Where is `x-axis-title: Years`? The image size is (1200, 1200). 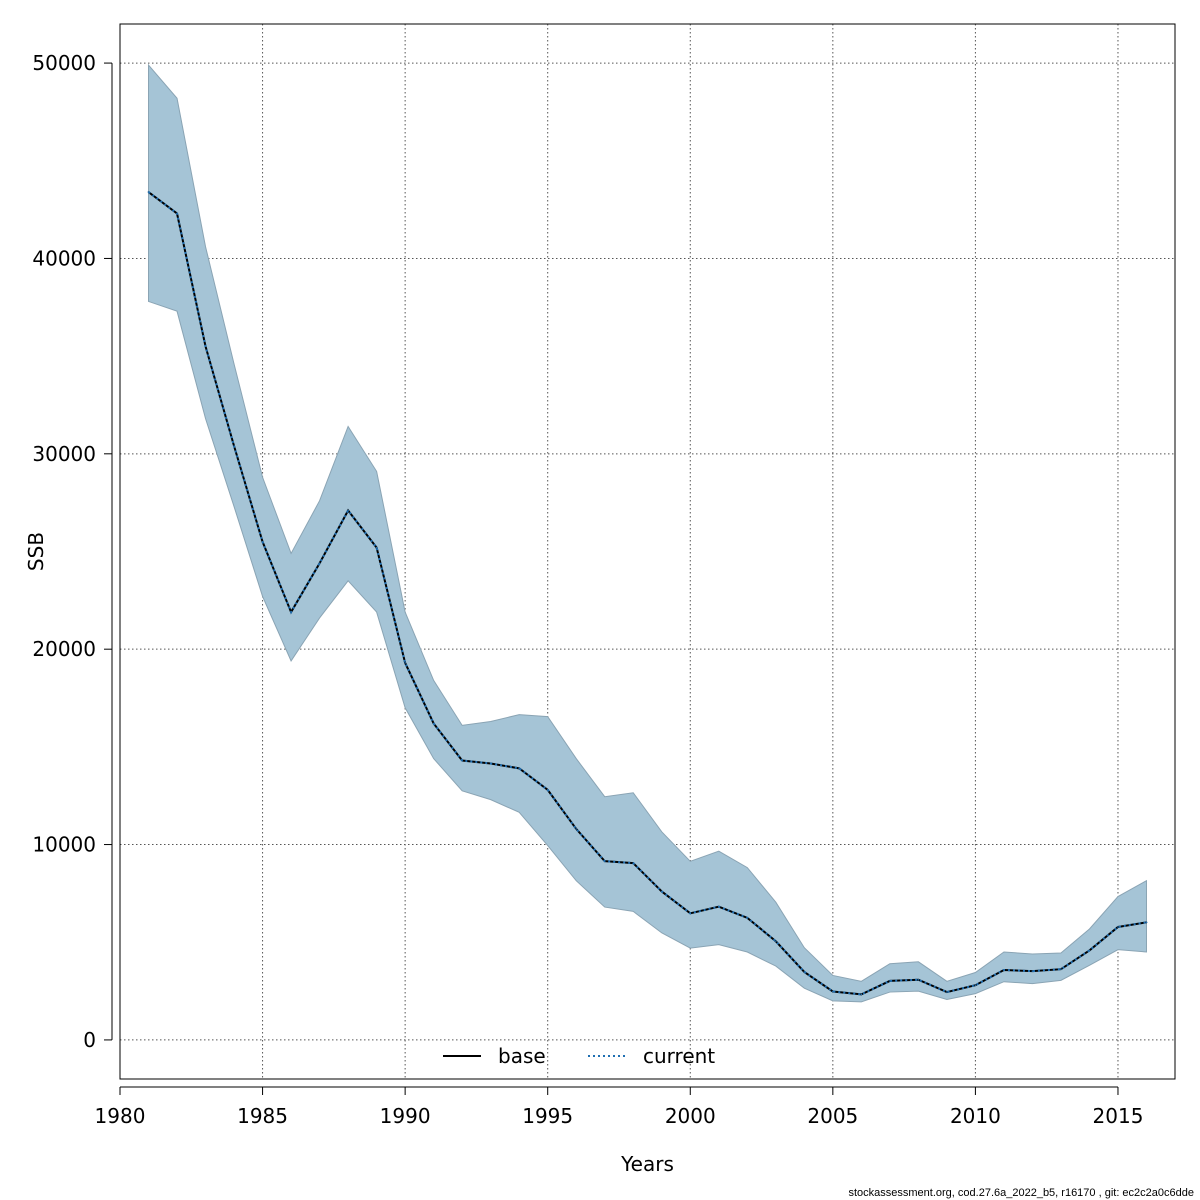 x-axis-title: Years is located at coordinates (647, 1164).